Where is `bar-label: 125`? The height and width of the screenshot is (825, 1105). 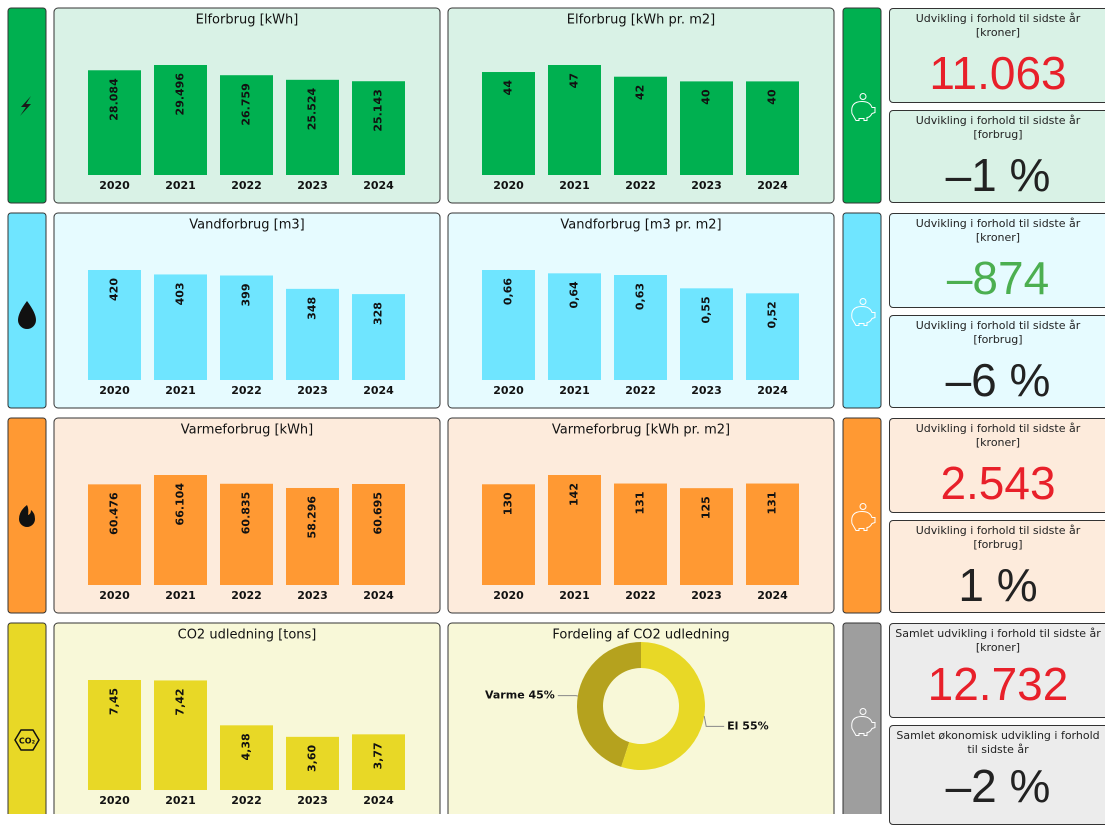
bar-label: 125 is located at coordinates (706, 507).